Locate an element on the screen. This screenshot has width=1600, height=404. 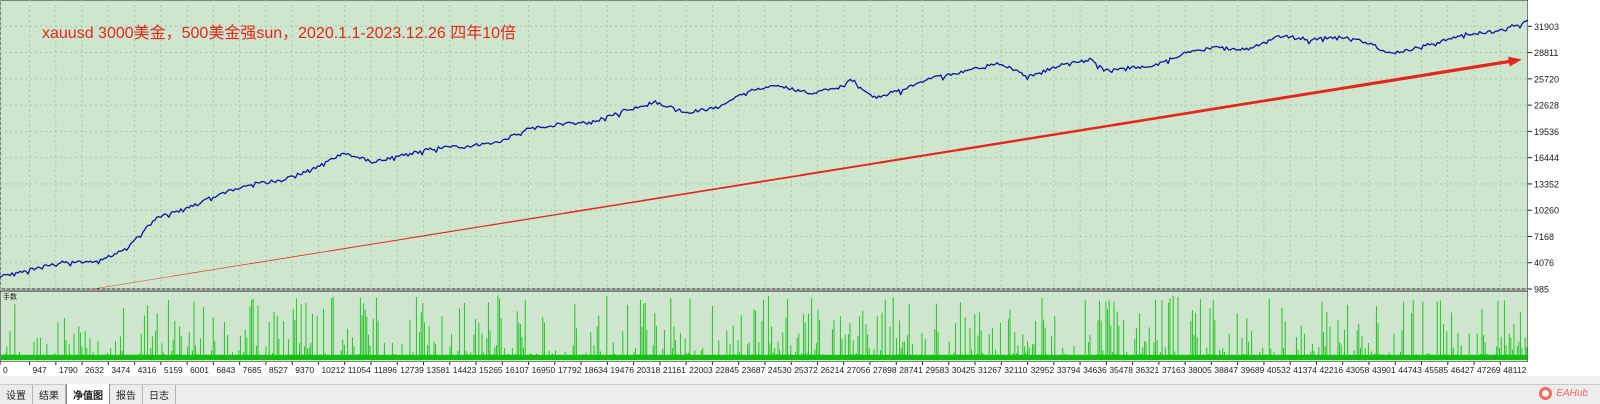
time-axis-strip is located at coordinates (764, 369).